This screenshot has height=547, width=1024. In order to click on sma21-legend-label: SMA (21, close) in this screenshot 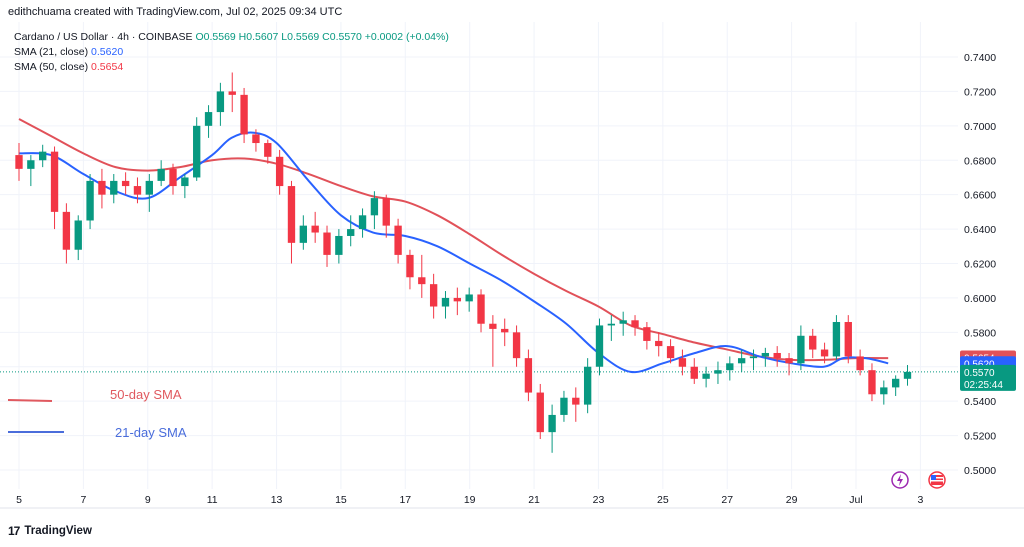, I will do `click(51, 52)`.